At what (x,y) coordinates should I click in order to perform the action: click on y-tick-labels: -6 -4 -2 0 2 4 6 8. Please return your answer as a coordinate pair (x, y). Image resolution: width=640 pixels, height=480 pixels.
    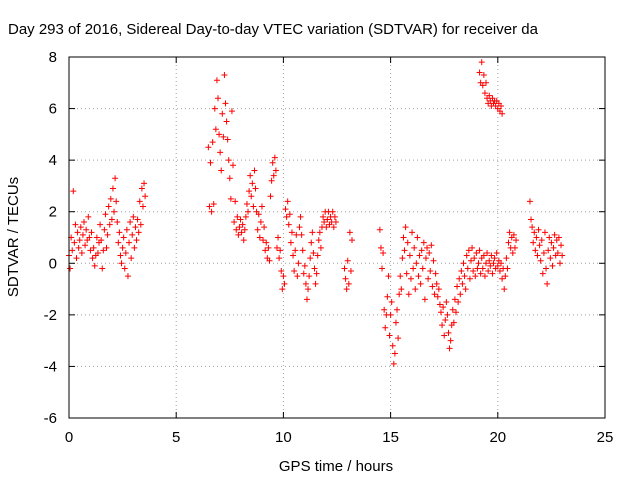
    Looking at the image, I should click on (50, 238).